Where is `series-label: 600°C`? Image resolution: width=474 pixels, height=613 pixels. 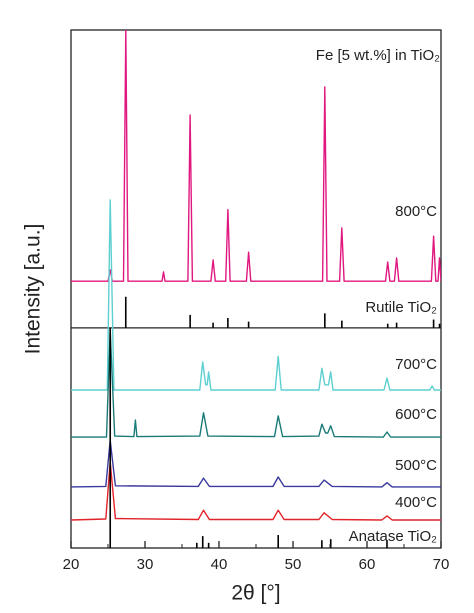 series-label: 600°C is located at coordinates (416, 414).